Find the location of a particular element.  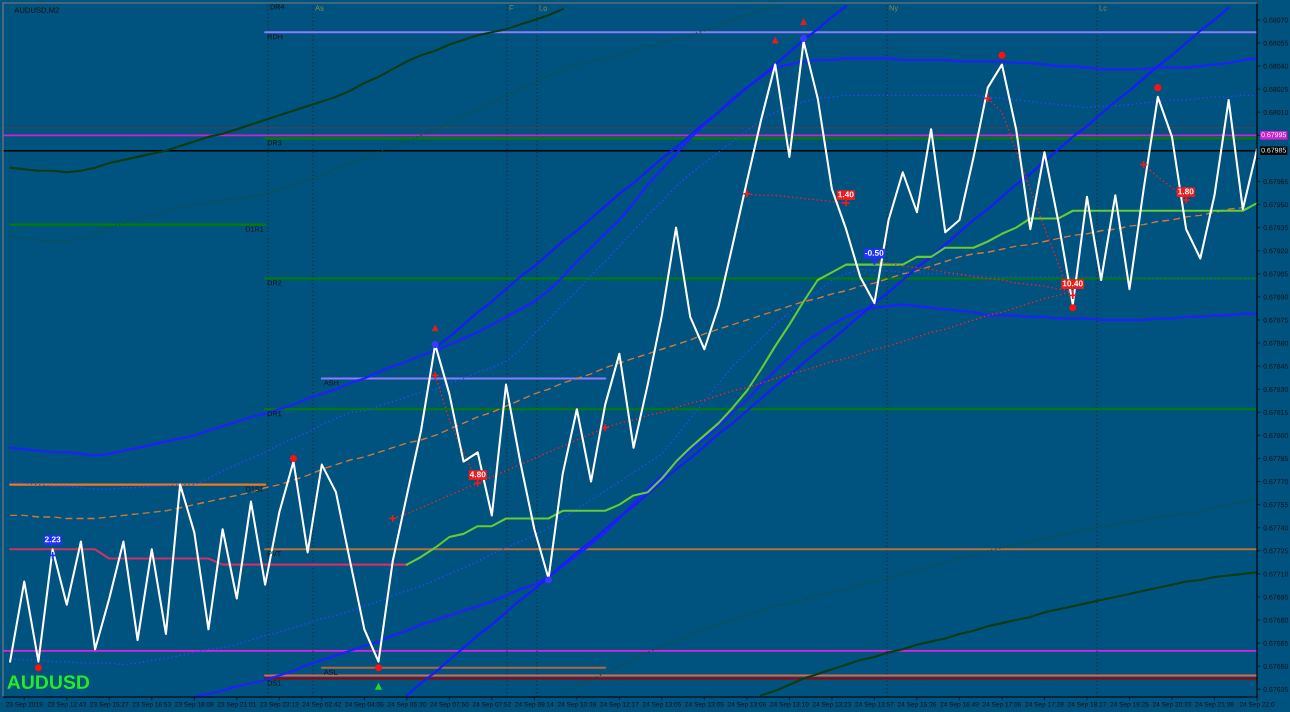

annotation: -0.50 is located at coordinates (874, 252).